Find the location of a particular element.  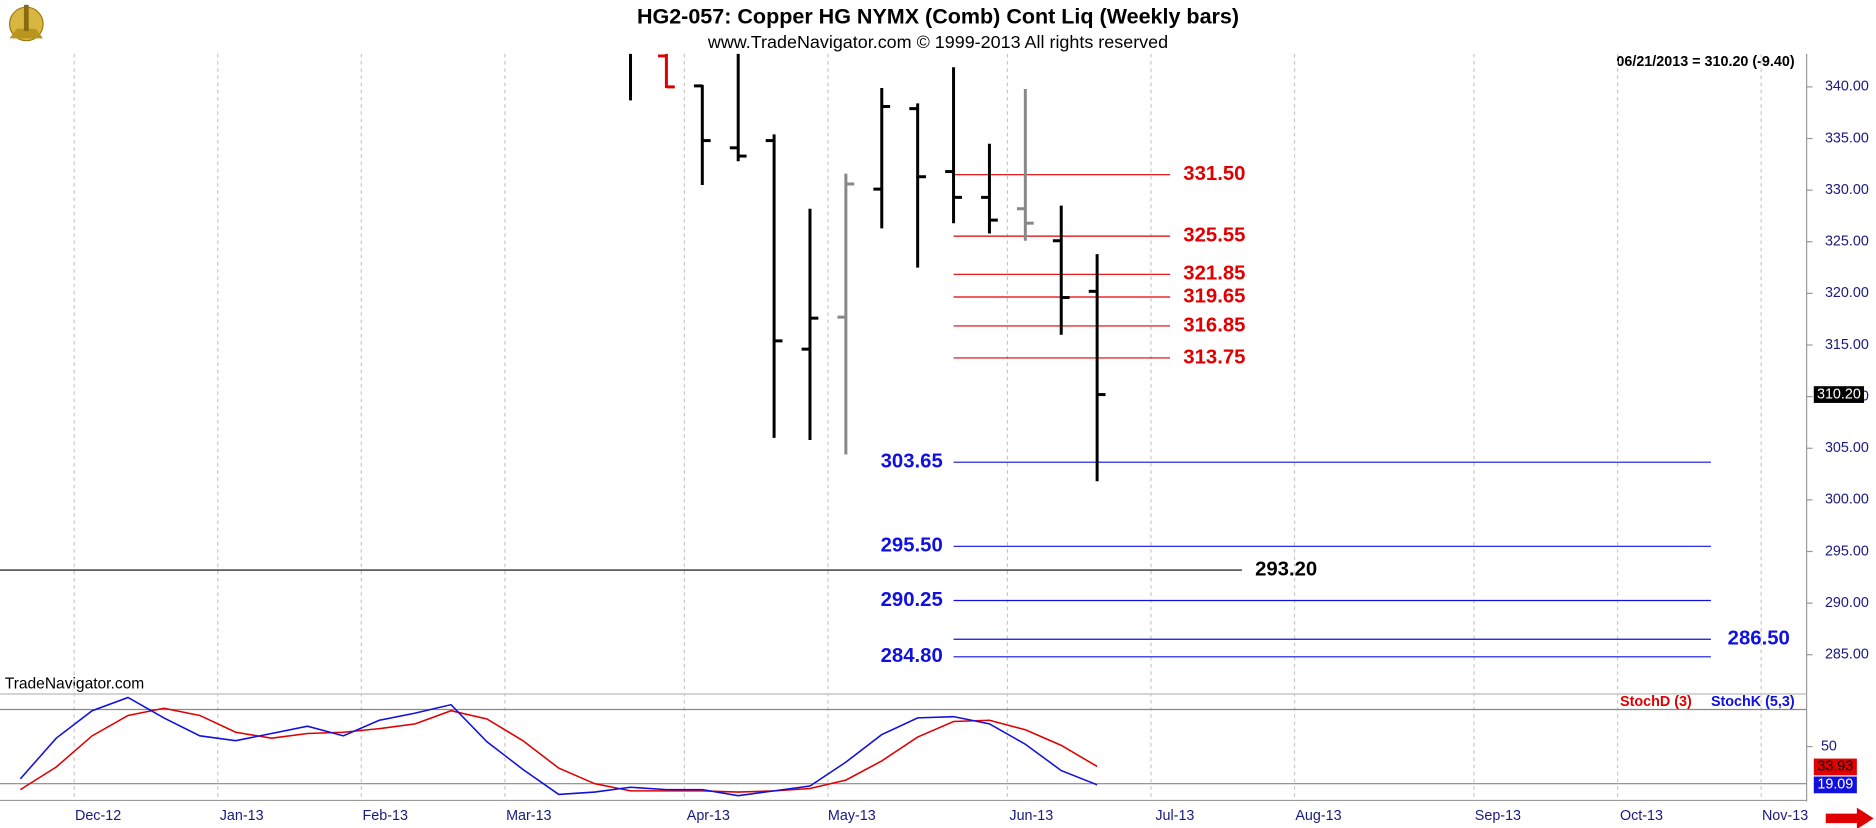

level-label: 316.85 is located at coordinates (1214, 325).